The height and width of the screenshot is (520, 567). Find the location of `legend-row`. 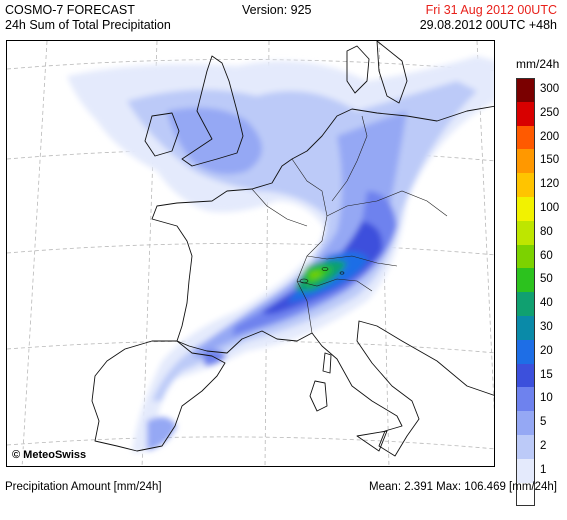

legend-row is located at coordinates (541, 494).